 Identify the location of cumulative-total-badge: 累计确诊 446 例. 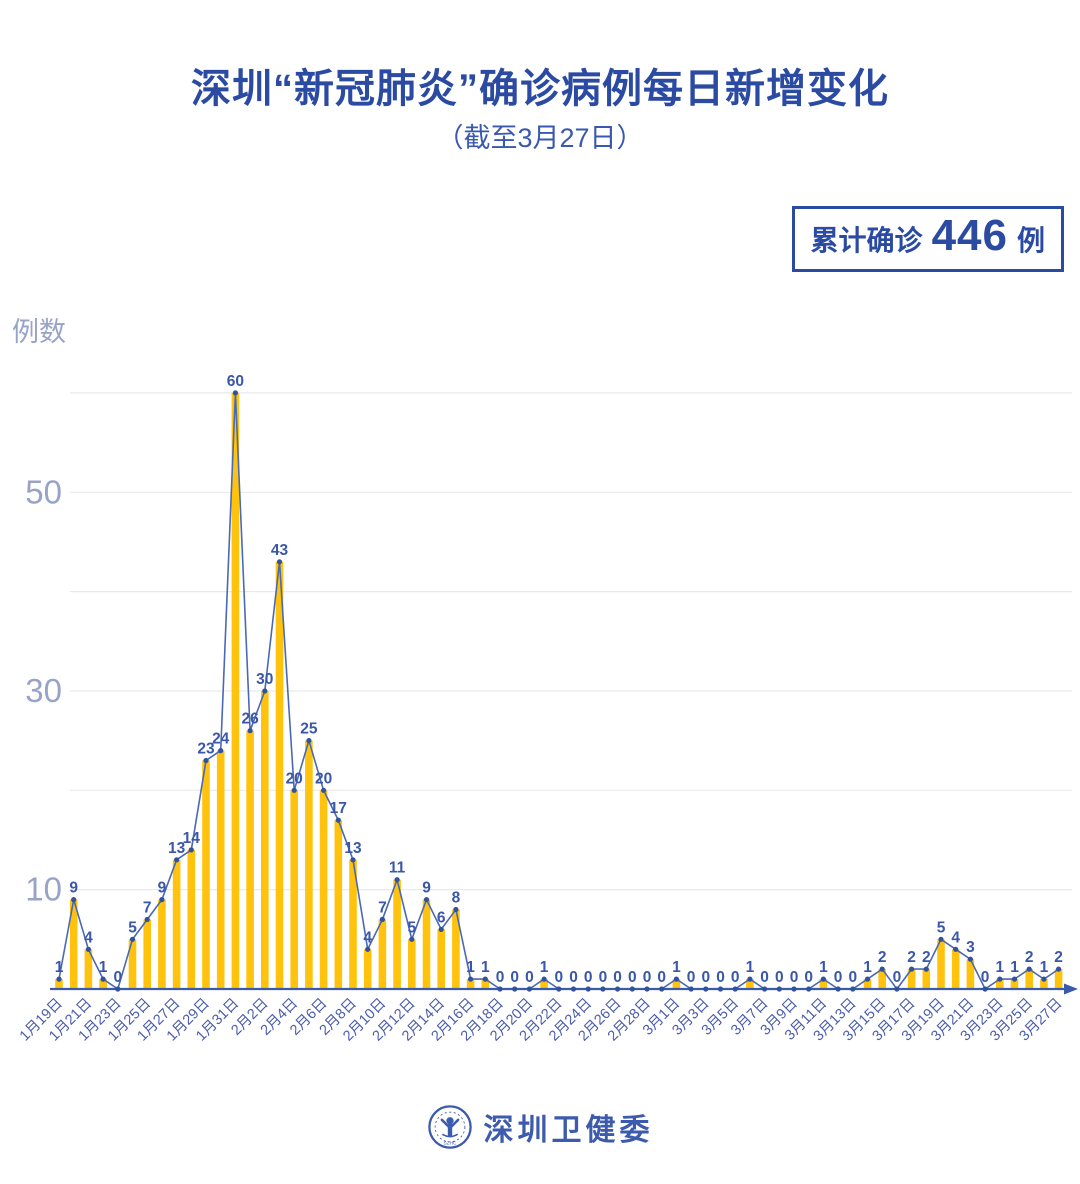
(927, 239).